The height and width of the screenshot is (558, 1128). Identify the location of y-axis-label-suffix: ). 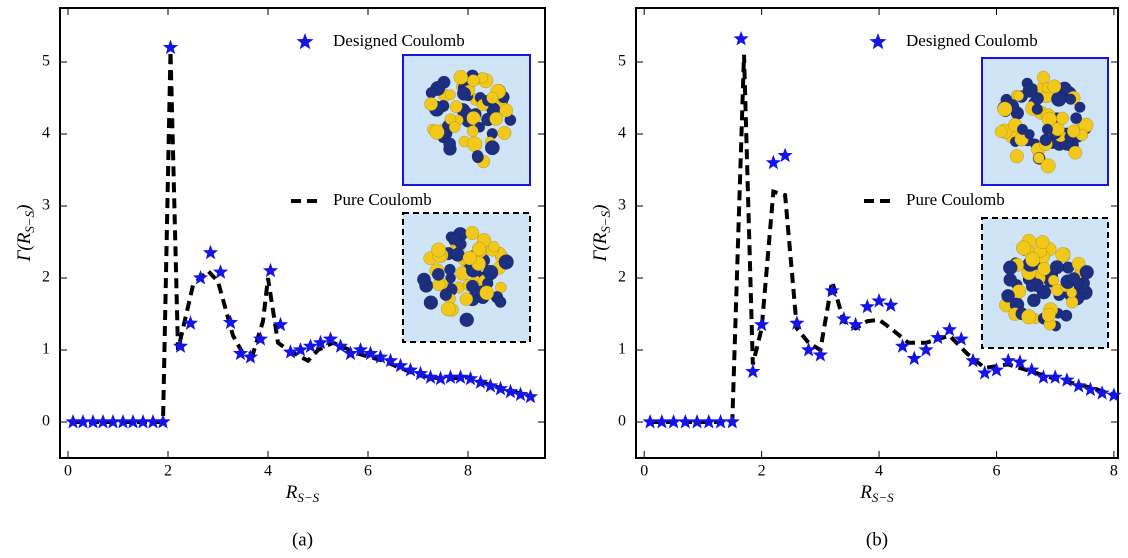
(24, 208).